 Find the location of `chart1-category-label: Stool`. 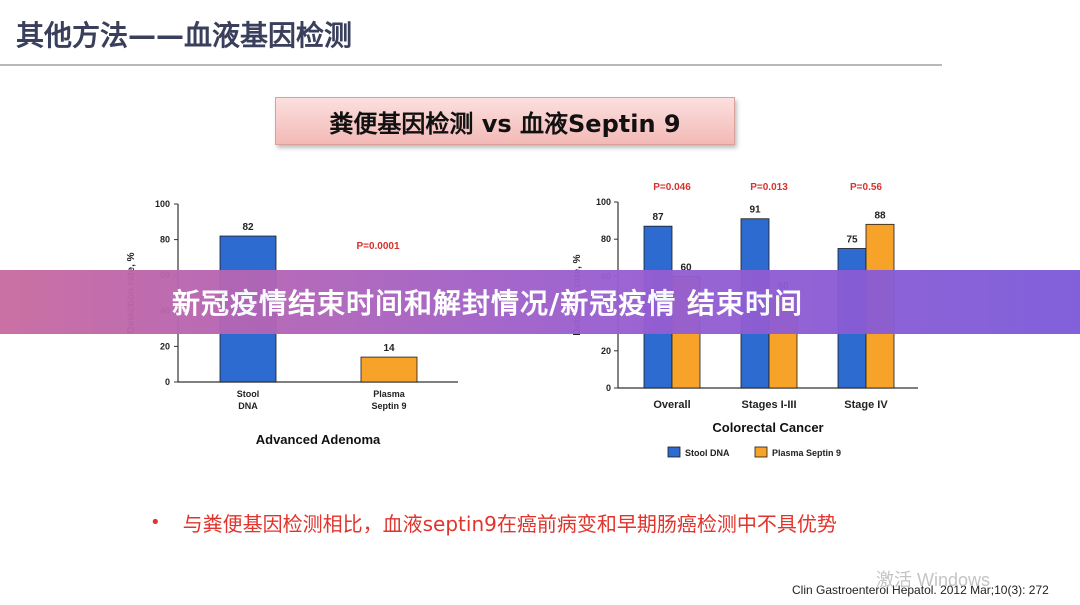

chart1-category-label: Stool is located at coordinates (248, 394).